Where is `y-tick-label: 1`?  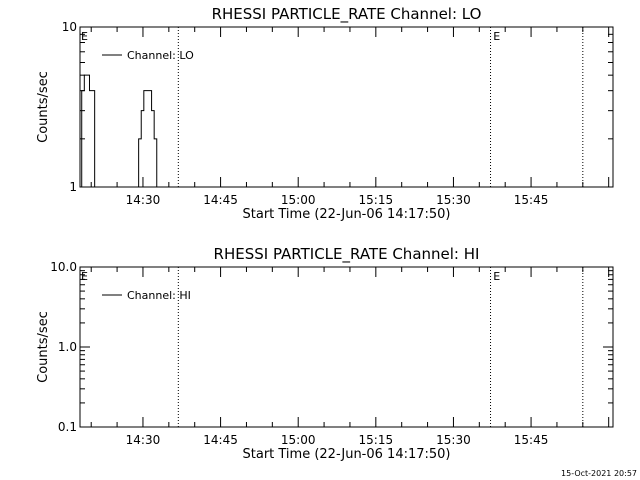
y-tick-label: 1 is located at coordinates (73, 187).